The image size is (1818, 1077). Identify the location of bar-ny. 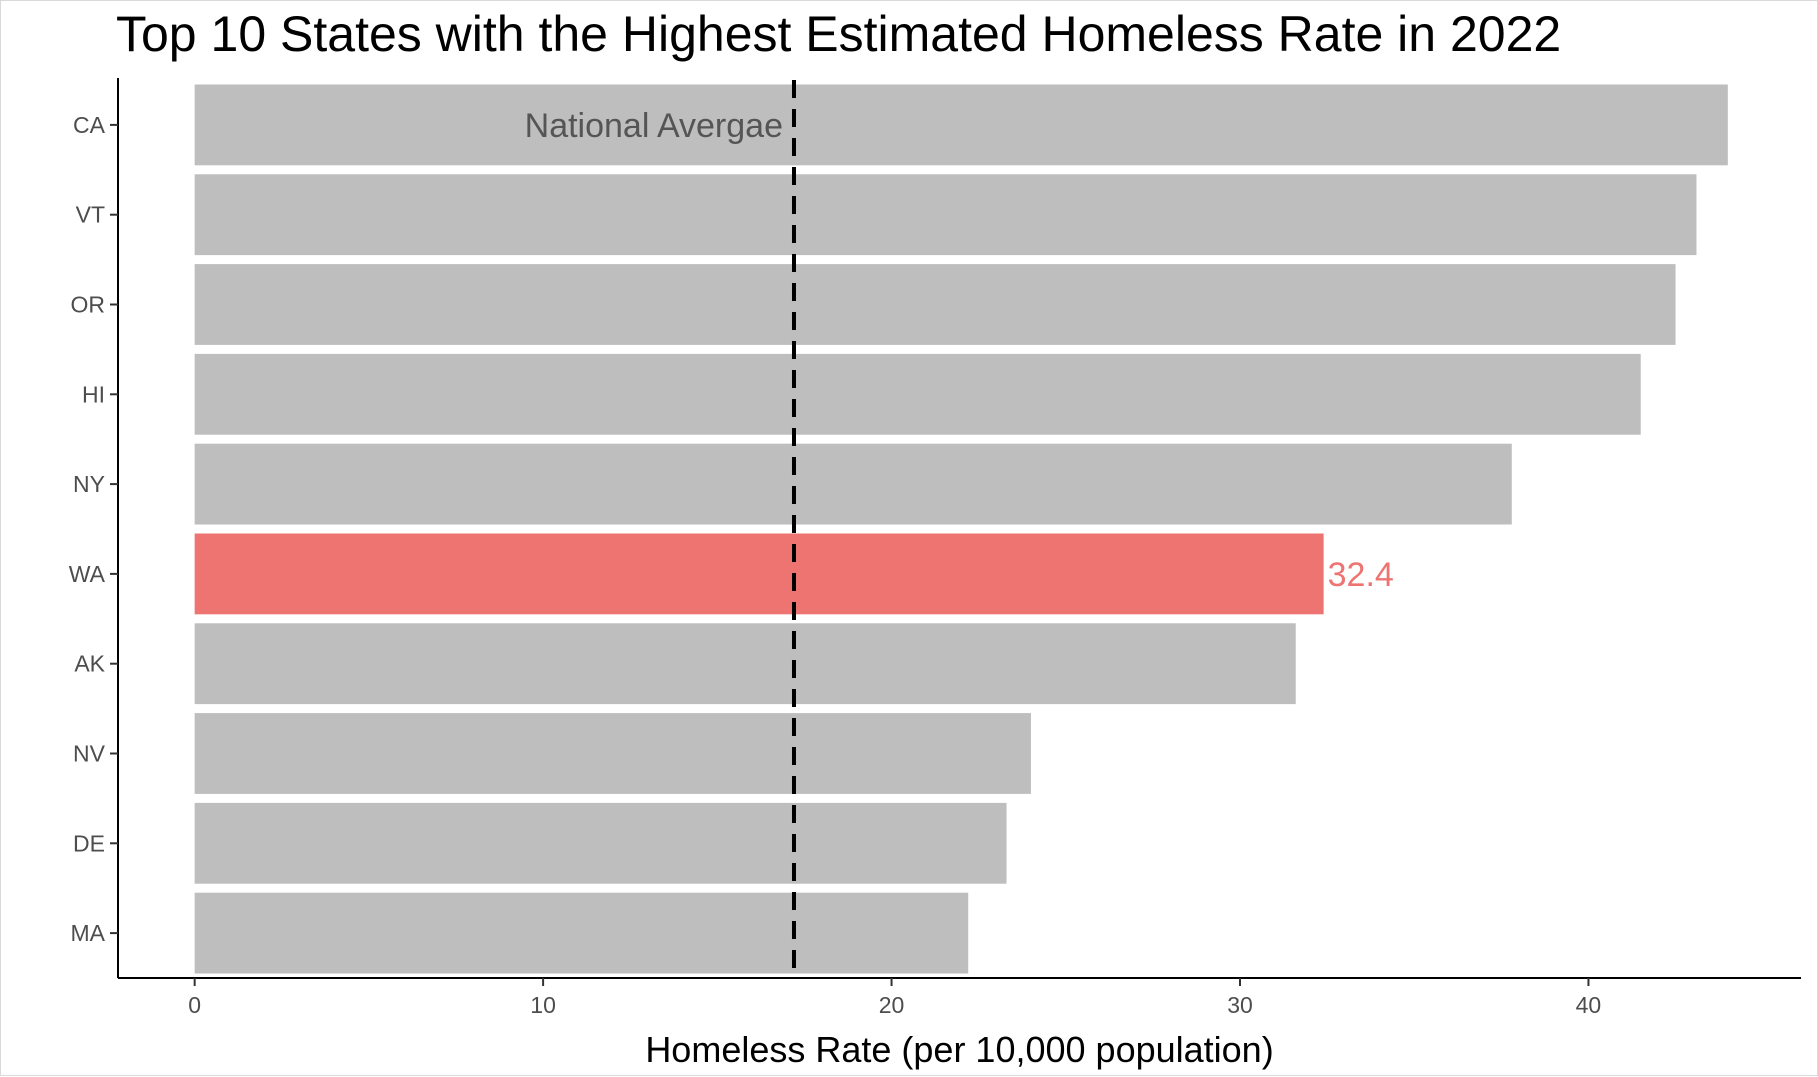
(853, 484).